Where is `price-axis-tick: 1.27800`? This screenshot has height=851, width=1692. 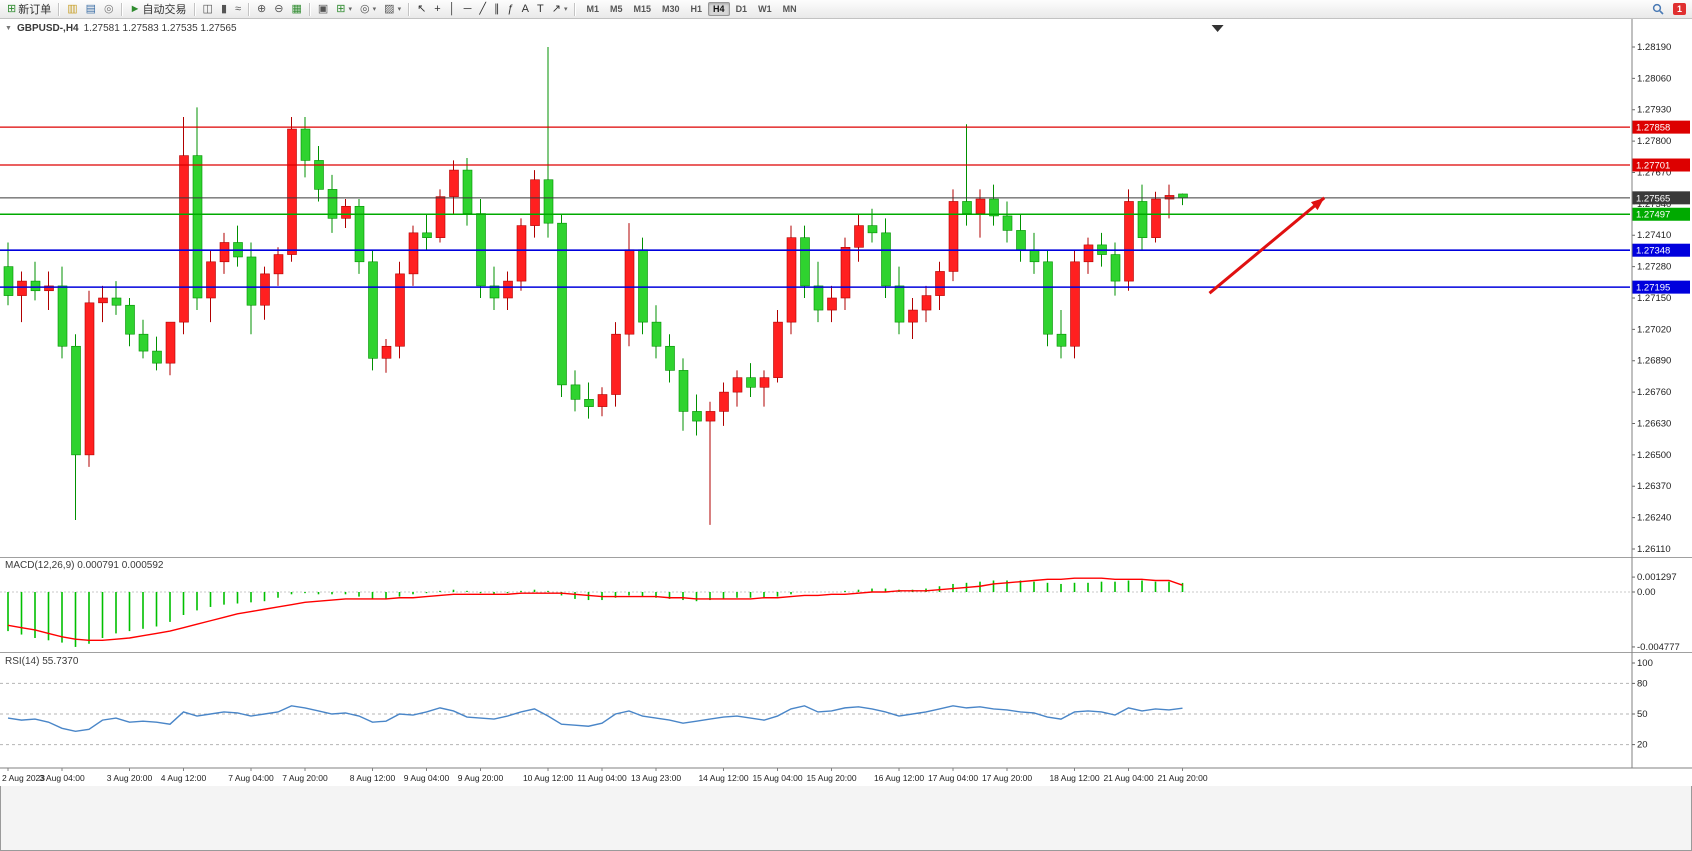 price-axis-tick: 1.27800 is located at coordinates (1654, 141).